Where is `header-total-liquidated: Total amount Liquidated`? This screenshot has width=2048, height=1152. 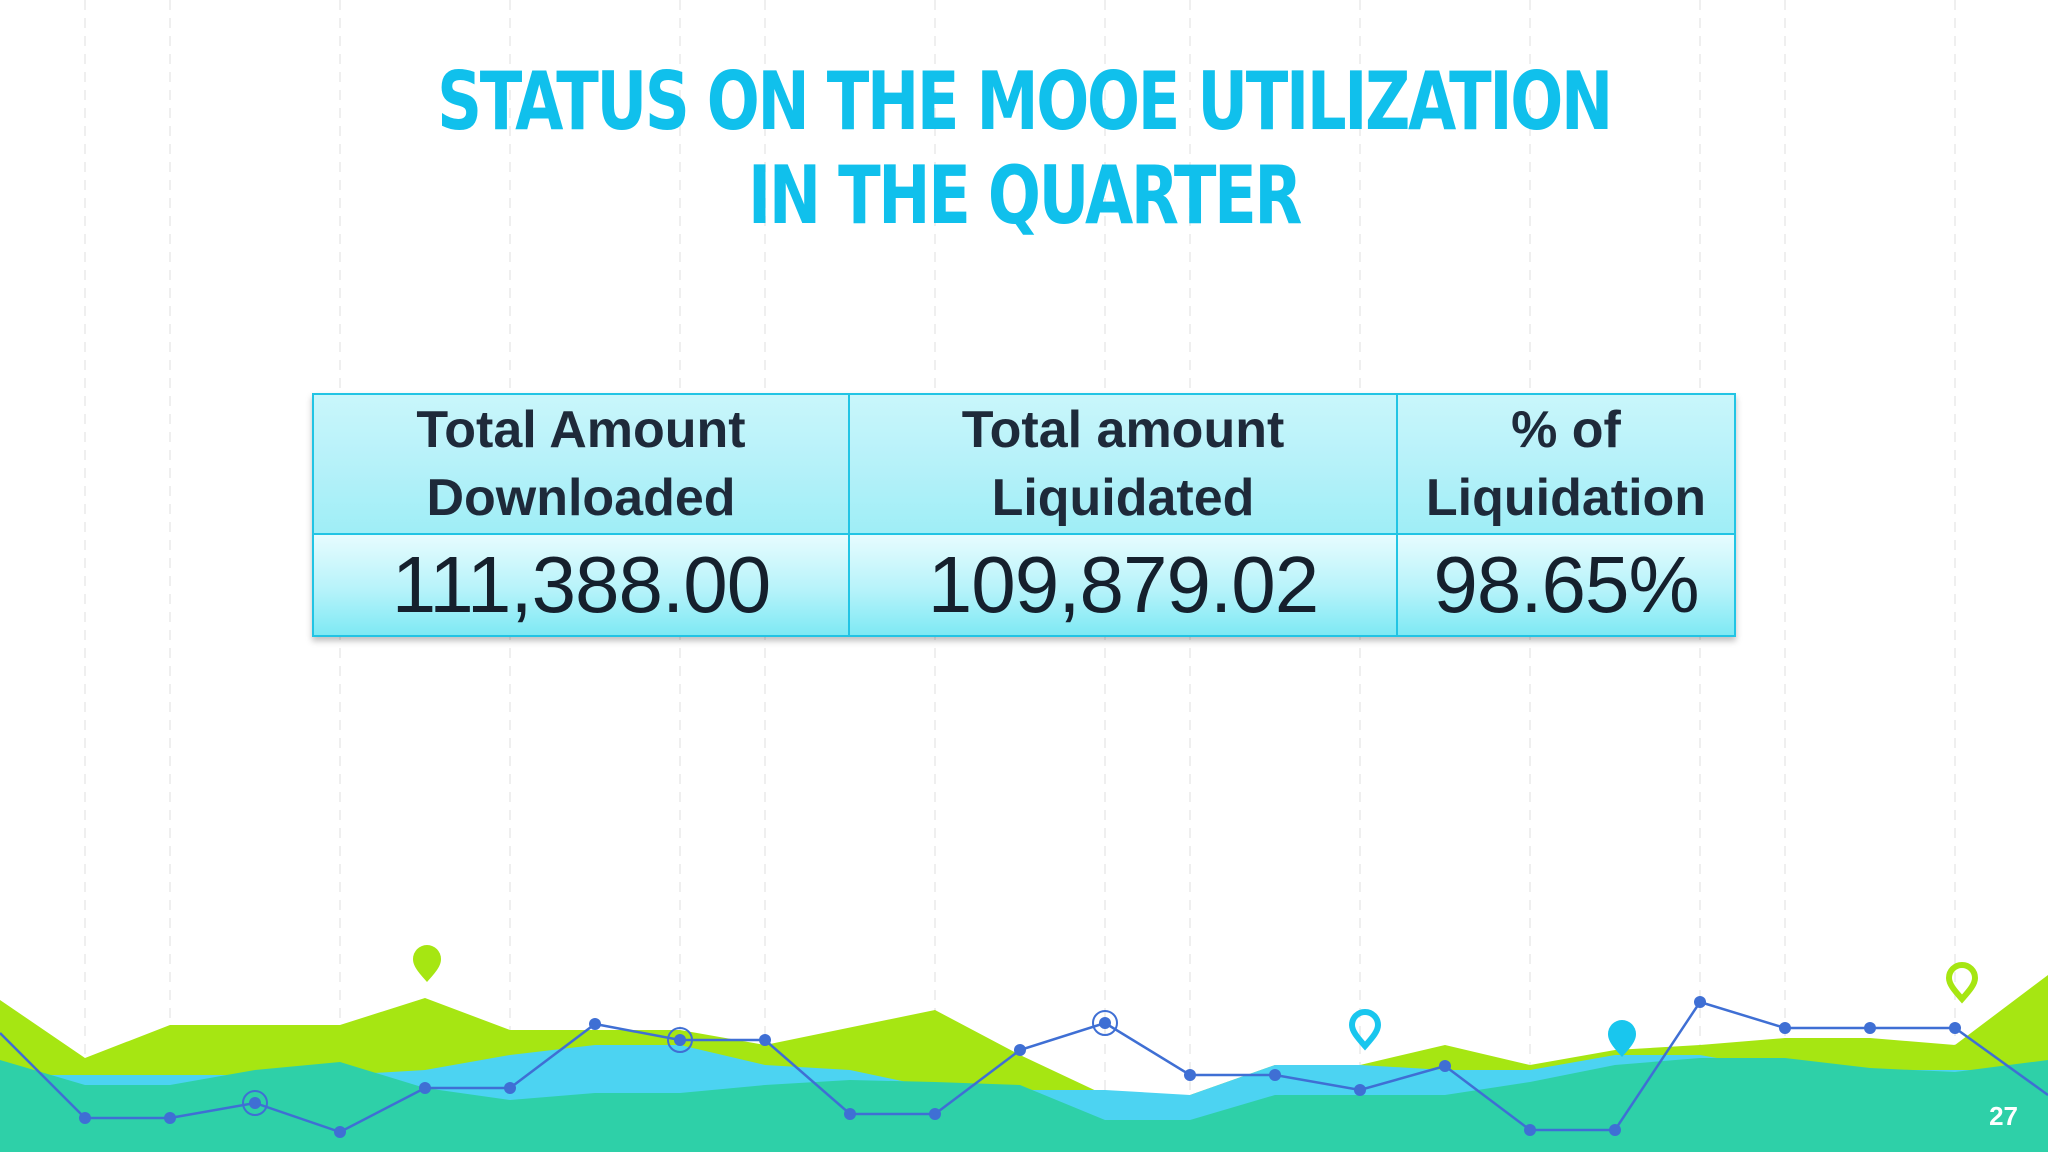 header-total-liquidated: Total amount Liquidated is located at coordinates (1123, 464).